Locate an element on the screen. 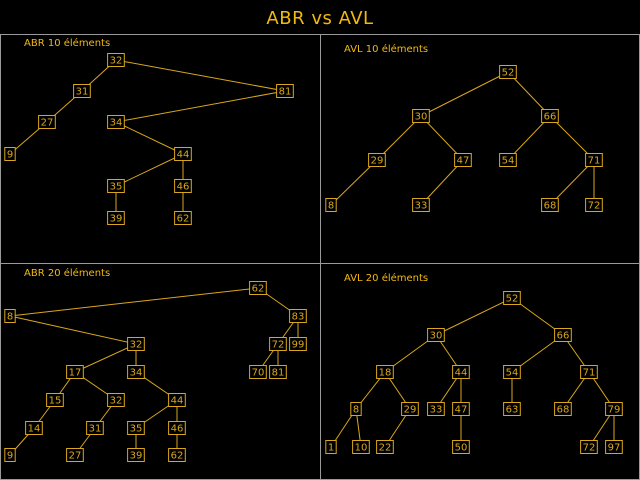 This screenshot has height=480, width=640. node-label: 52 is located at coordinates (512, 299).